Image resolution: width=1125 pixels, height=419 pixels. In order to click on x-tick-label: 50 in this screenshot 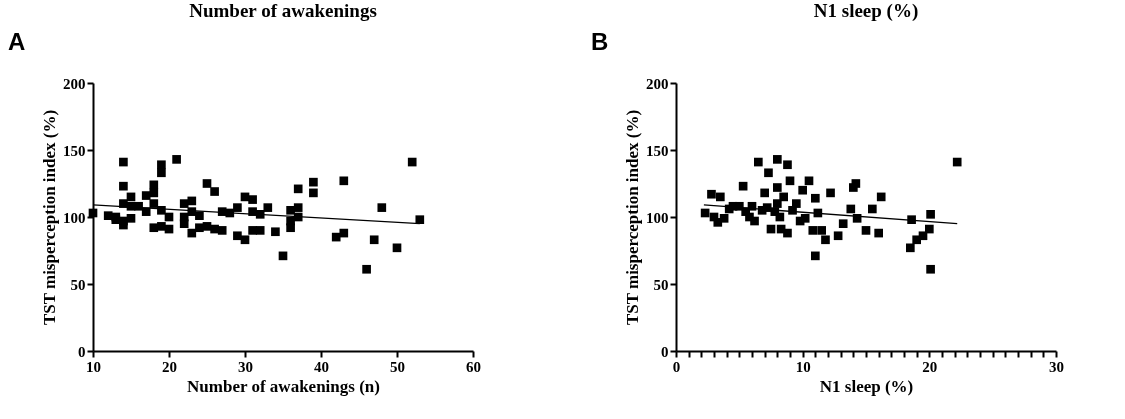, I will do `click(397, 366)`.